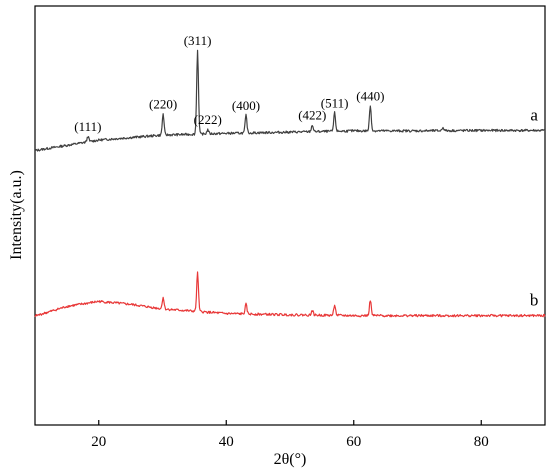 Image resolution: width=550 pixels, height=474 pixels. Describe the element at coordinates (208, 119) in the screenshot. I see `peak-label-222: (222)` at that location.